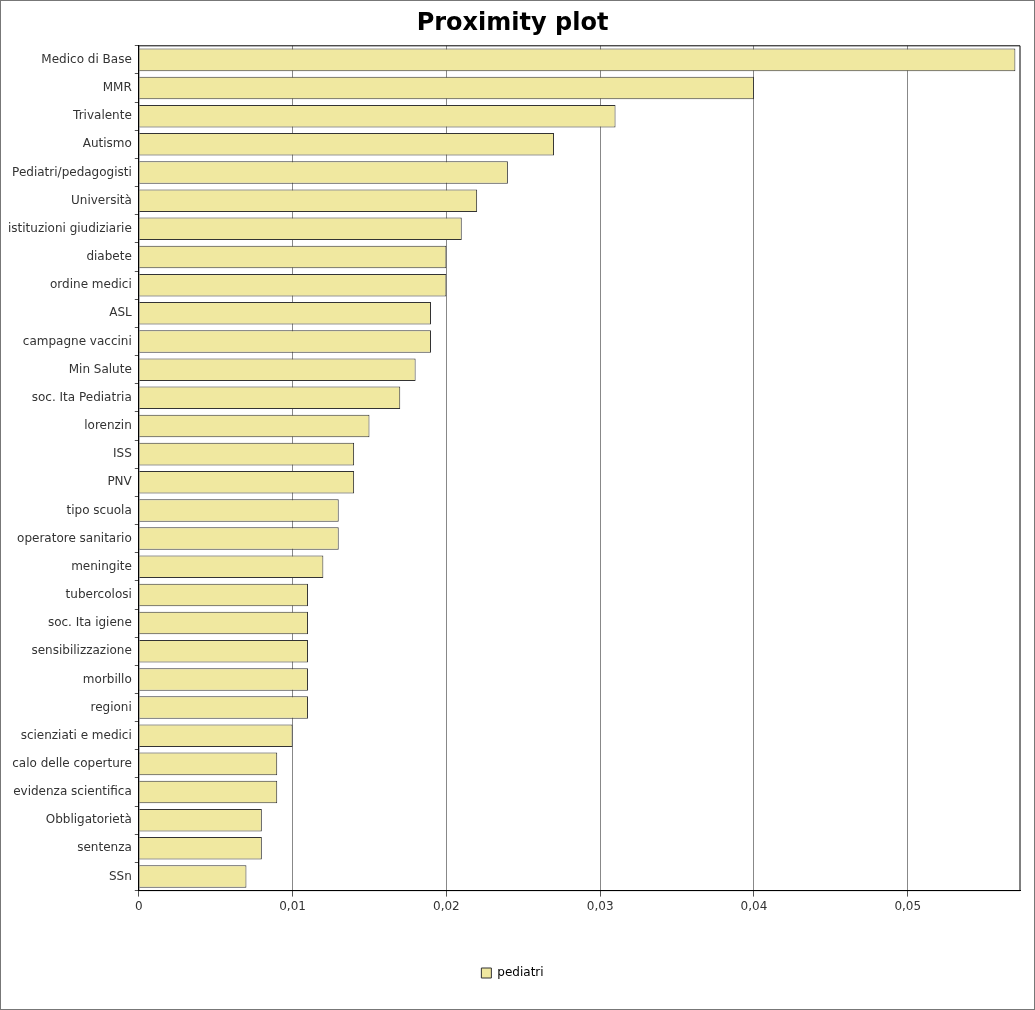 The image size is (1035, 1010). I want to click on y-tick-label: Pediatri/pedagogisti, so click(72, 171).